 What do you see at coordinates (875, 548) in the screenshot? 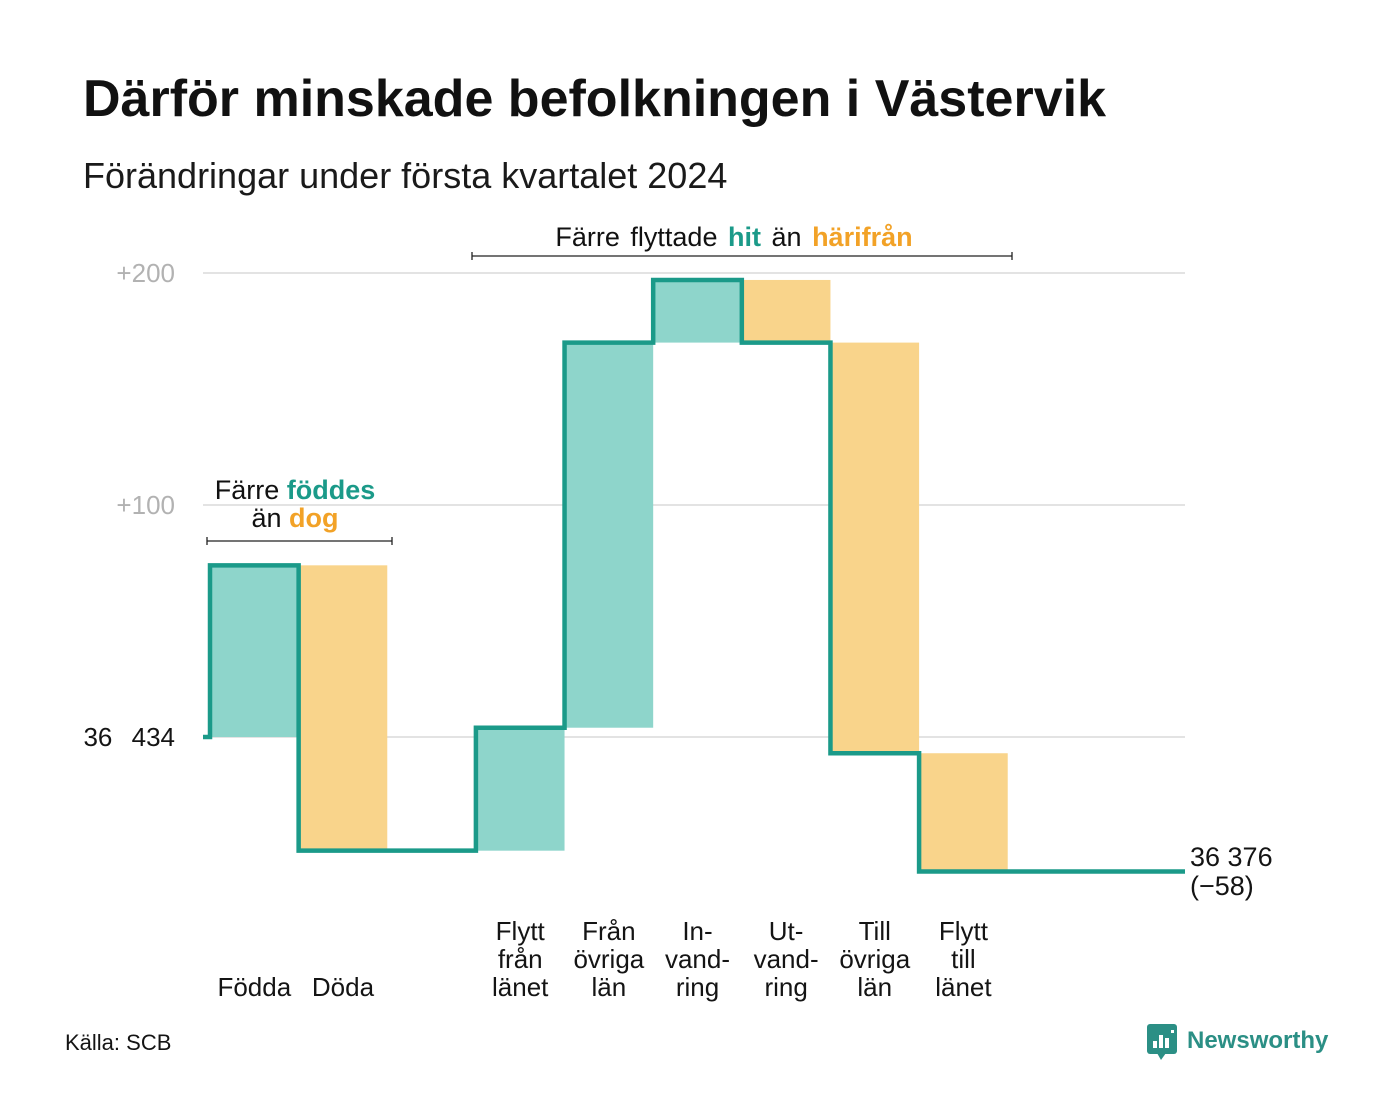
I see `bar-till-ovriga-lan` at bounding box center [875, 548].